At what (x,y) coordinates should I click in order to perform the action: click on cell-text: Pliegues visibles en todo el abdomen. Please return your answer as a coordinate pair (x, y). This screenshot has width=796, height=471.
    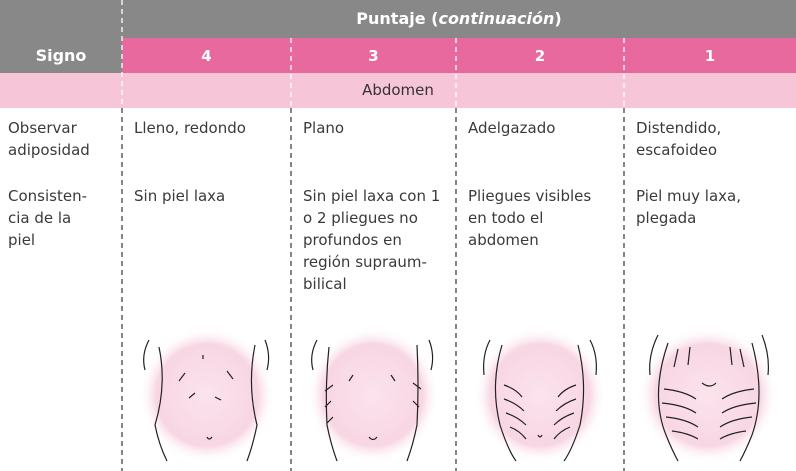
    Looking at the image, I should click on (530, 218).